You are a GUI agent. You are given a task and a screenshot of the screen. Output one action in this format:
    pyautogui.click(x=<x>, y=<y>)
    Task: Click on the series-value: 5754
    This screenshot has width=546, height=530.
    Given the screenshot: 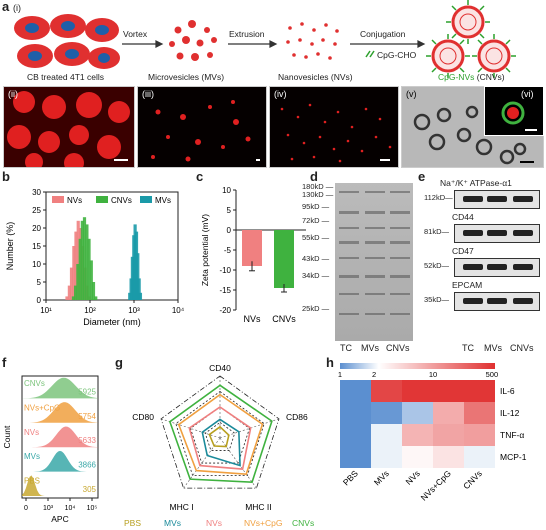 What is the action you would take?
    pyautogui.click(x=87, y=416)
    